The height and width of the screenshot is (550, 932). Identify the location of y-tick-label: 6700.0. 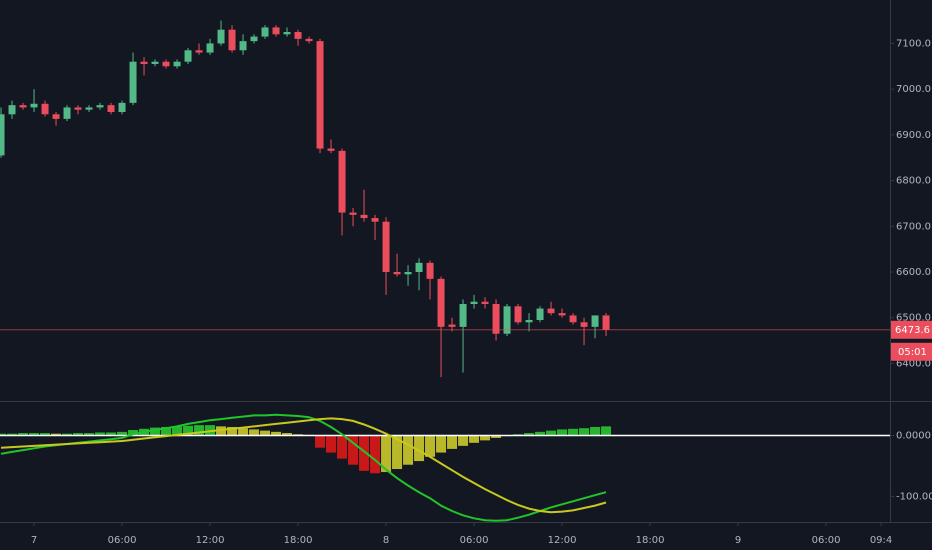
(913, 226).